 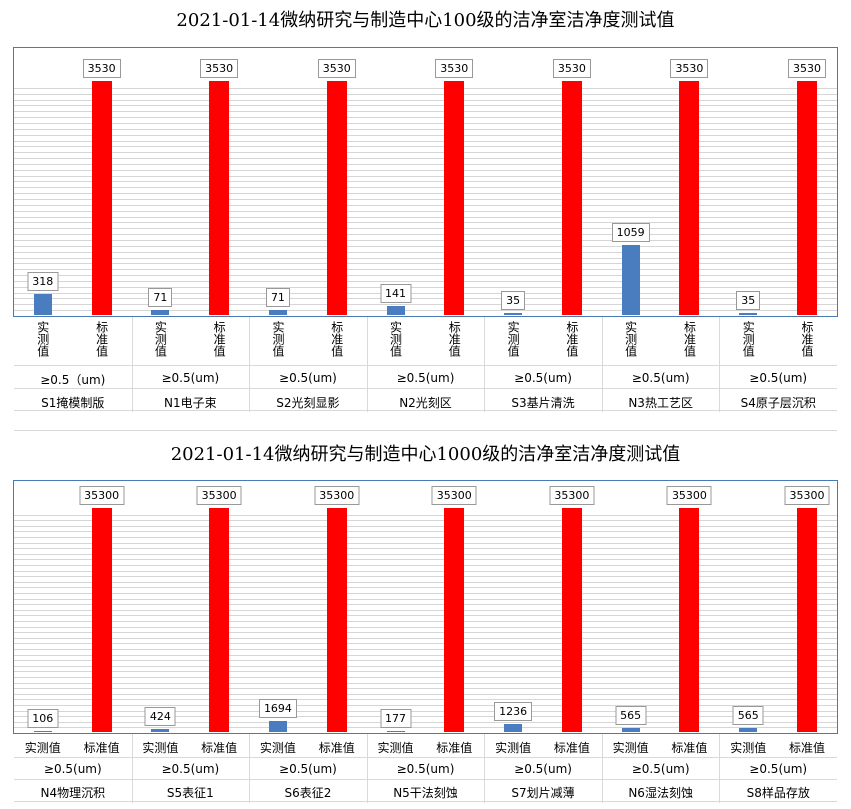 I want to click on data-label: 141, so click(x=396, y=293).